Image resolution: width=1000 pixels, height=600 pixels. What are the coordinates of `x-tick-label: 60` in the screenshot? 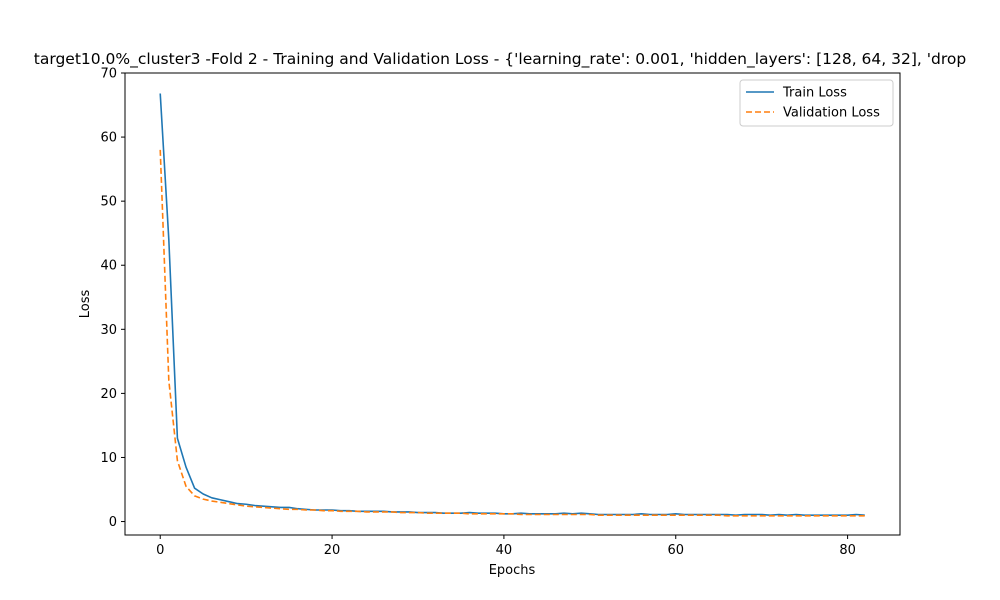 It's located at (675, 550).